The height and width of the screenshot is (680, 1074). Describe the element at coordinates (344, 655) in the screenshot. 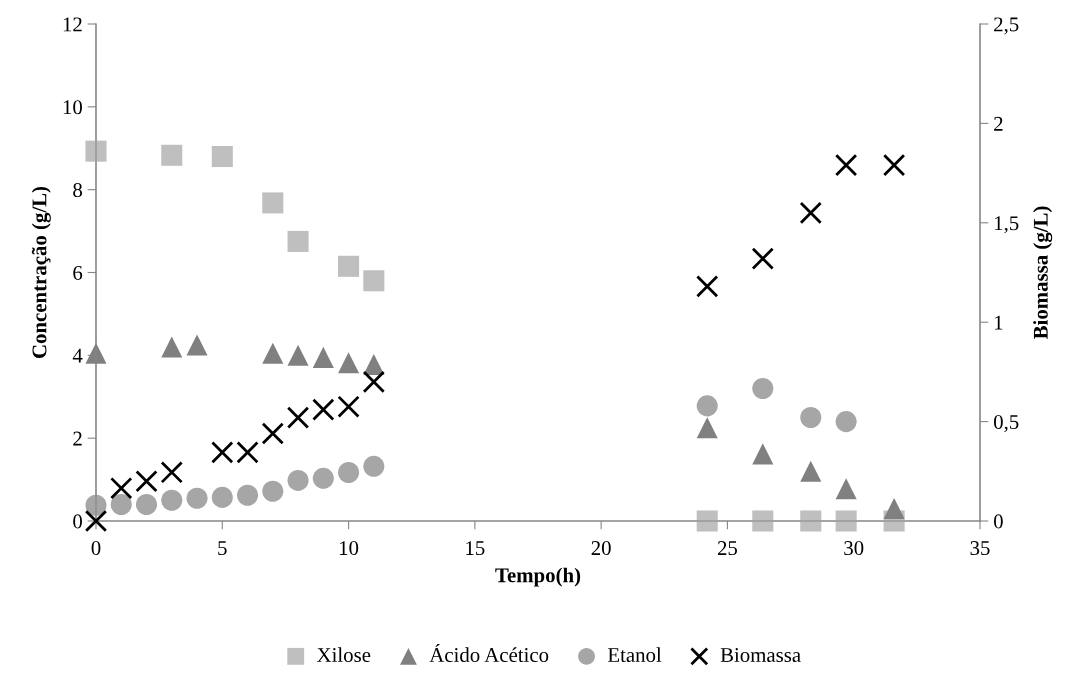

I see `legend-label: Xilose` at that location.